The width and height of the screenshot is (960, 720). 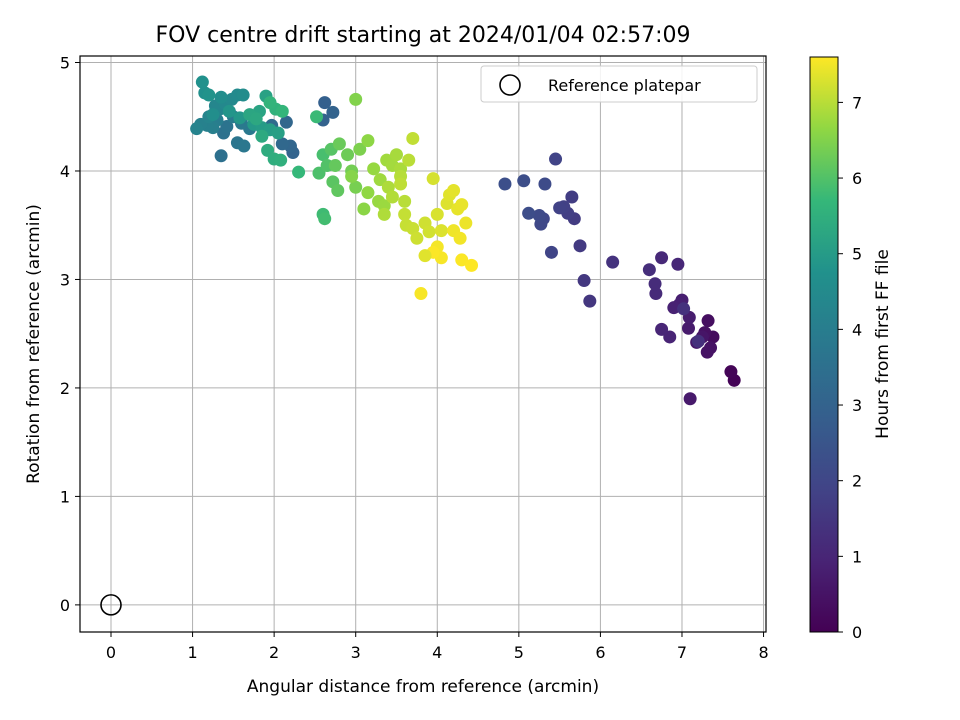 I want to click on colorbar-tick-label: 0, so click(x=857, y=632).